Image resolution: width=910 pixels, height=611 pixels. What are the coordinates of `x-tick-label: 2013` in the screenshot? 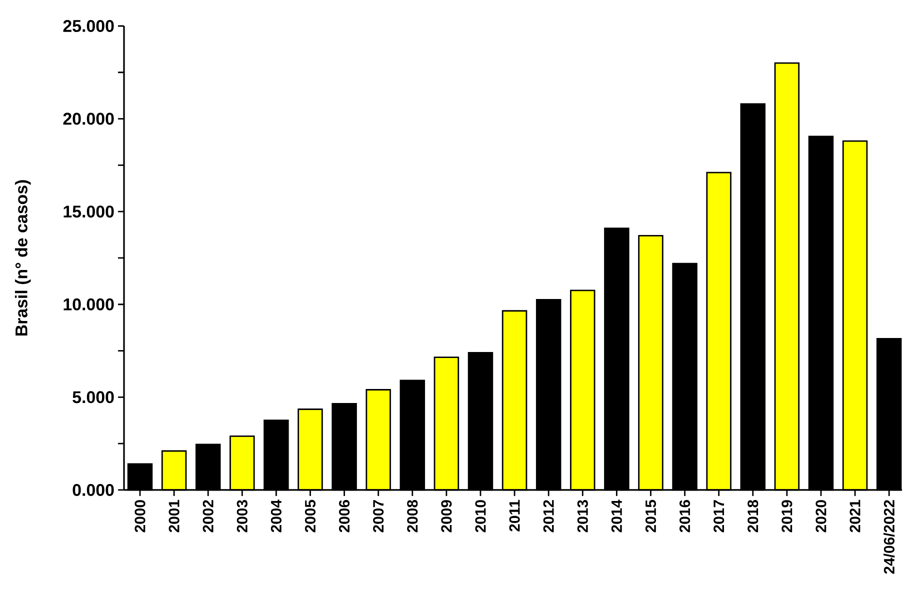 It's located at (582, 516).